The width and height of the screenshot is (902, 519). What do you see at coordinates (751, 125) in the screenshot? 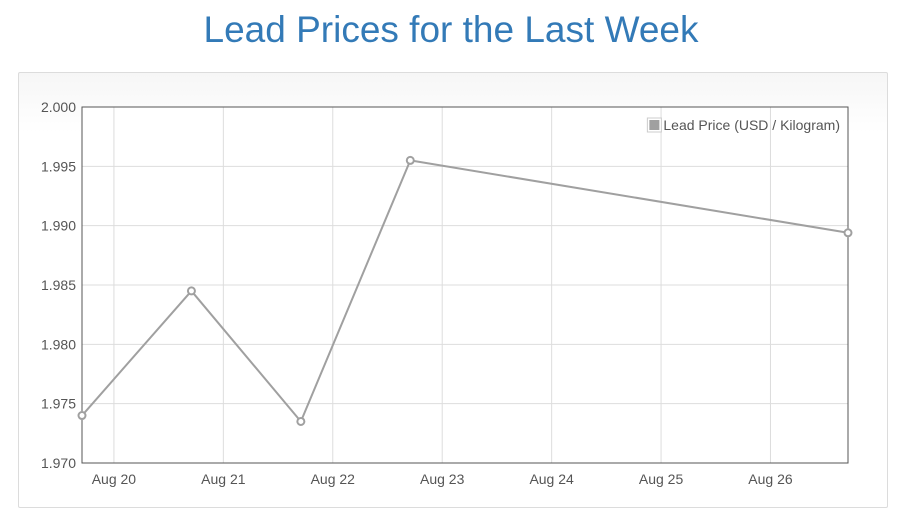
I see `legend-label: Lead Price (USD / Kilogram)` at bounding box center [751, 125].